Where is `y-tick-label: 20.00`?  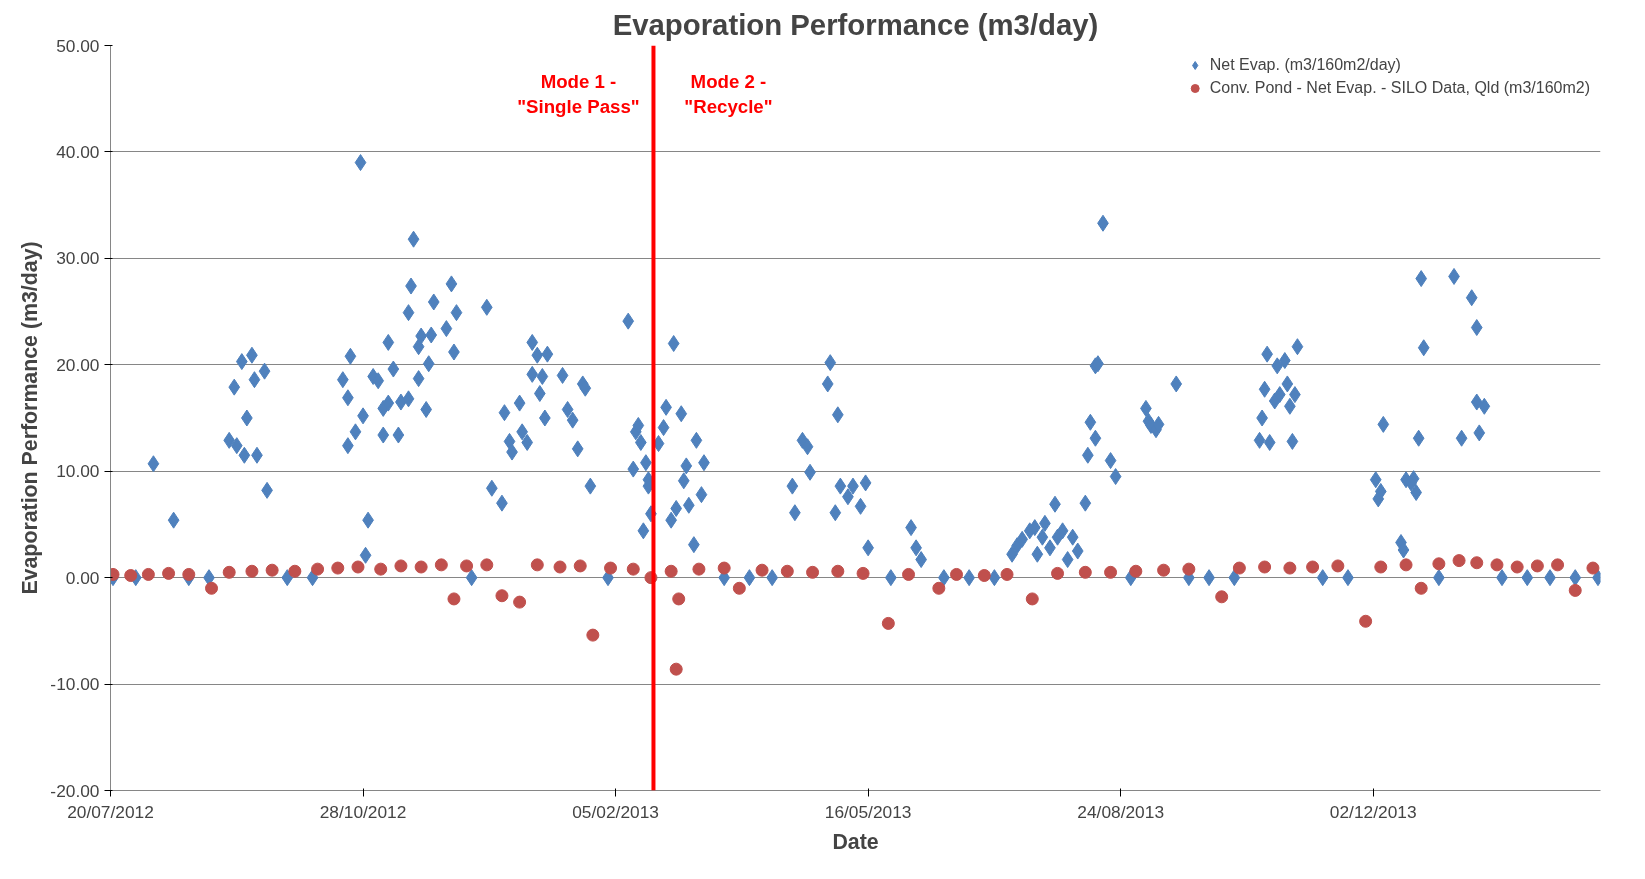
y-tick-label: 20.00 is located at coordinates (78, 364).